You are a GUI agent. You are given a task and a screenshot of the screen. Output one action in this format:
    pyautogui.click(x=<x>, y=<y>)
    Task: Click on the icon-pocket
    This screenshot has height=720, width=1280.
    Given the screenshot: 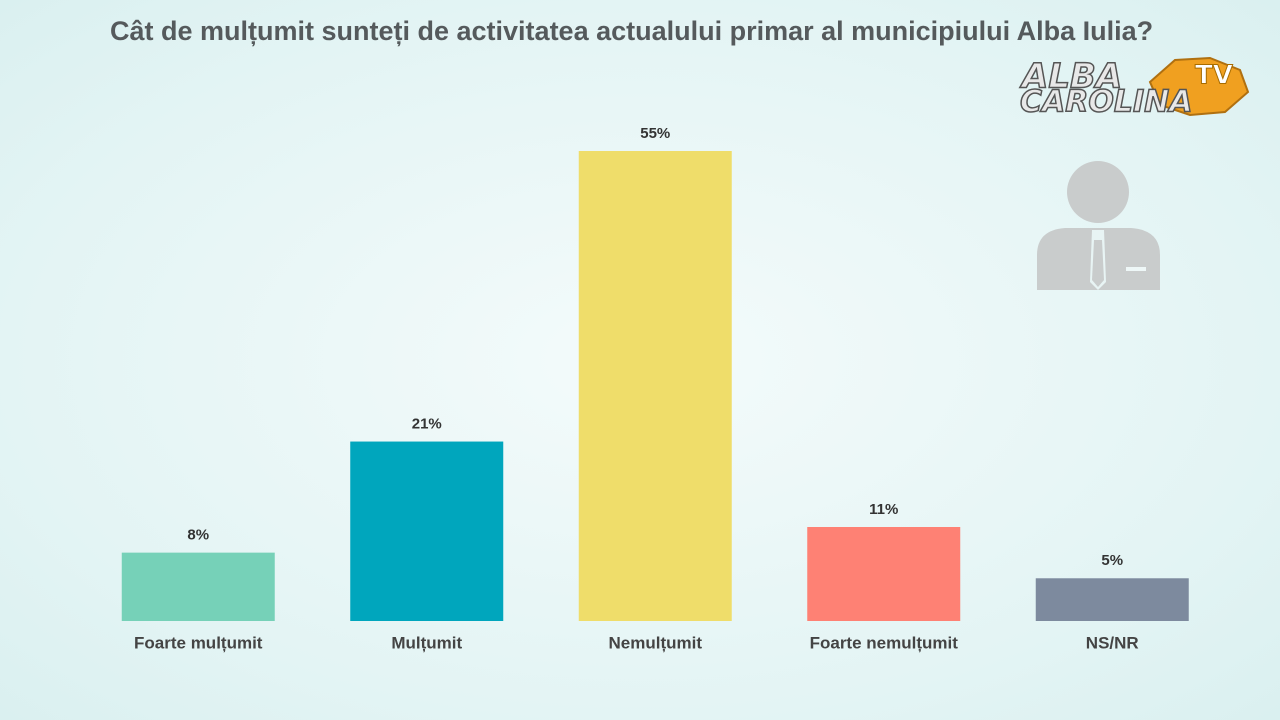 What is the action you would take?
    pyautogui.click(x=1136, y=269)
    